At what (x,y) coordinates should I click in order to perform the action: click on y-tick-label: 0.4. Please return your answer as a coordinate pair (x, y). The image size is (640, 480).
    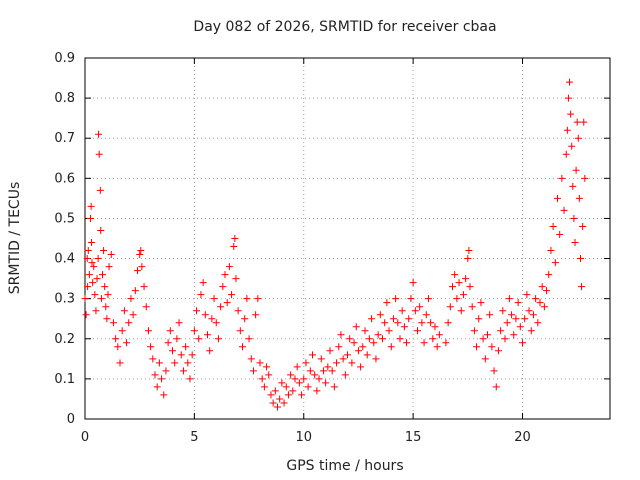
    Looking at the image, I should click on (64, 259).